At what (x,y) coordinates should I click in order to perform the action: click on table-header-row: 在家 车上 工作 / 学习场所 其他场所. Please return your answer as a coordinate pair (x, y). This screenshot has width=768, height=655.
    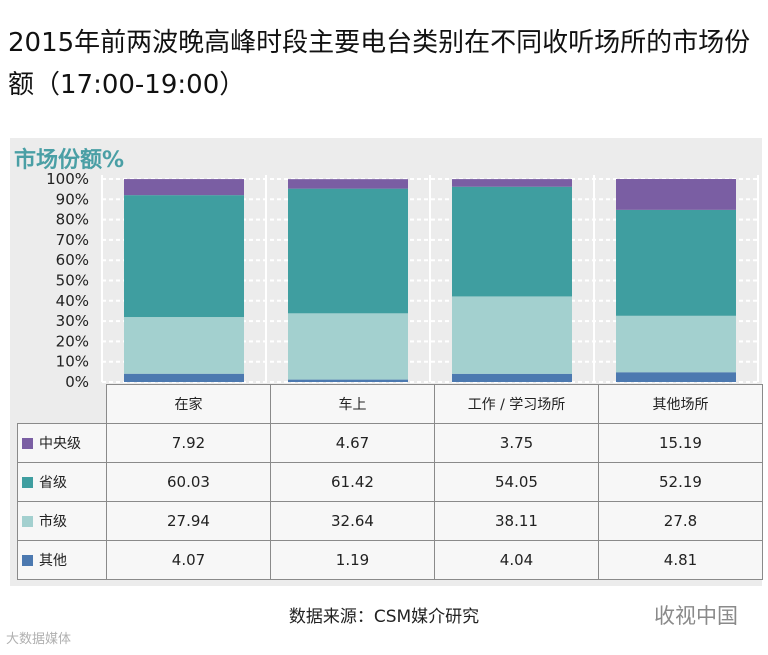
    Looking at the image, I should click on (390, 404).